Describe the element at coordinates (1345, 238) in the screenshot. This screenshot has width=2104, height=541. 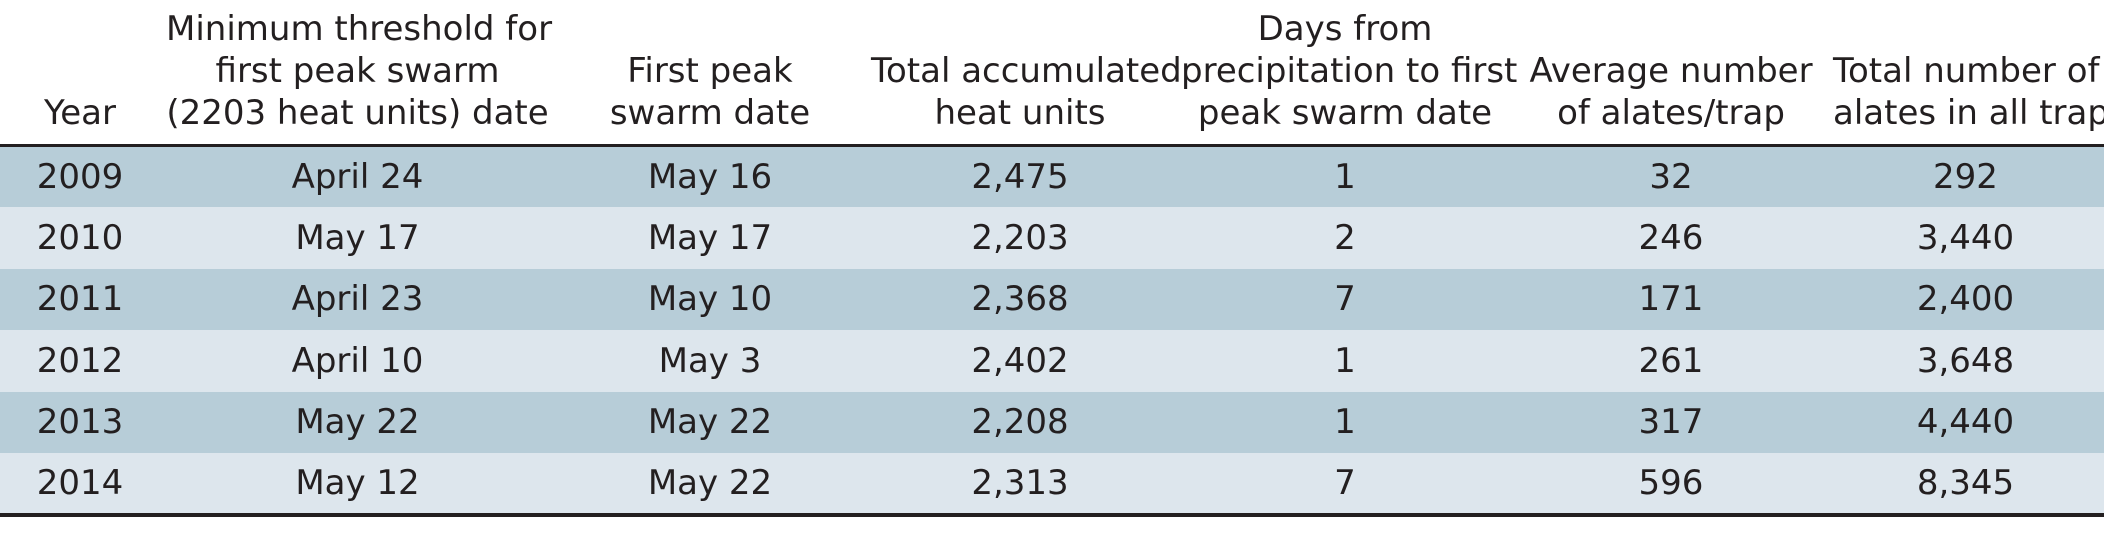
I see `cell-days-from-precip: 2` at that location.